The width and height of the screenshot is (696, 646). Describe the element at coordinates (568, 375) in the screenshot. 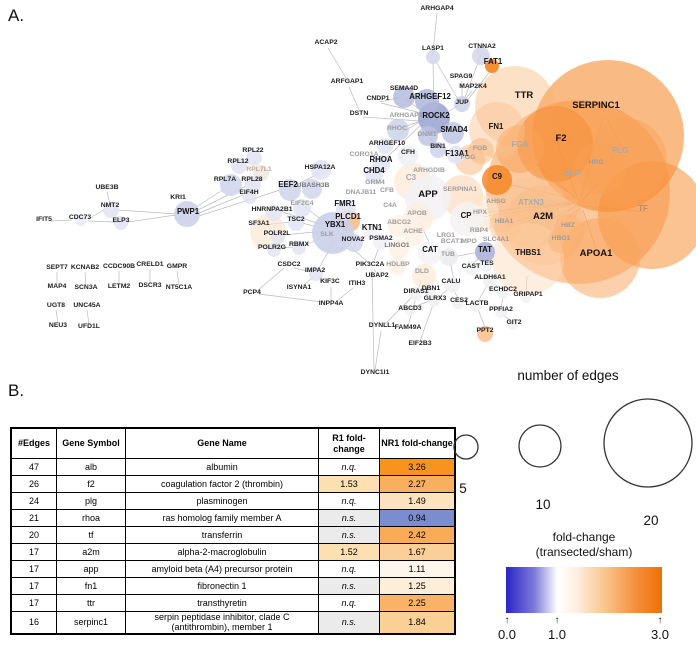

I see `edges-legend-title: number of edges` at that location.